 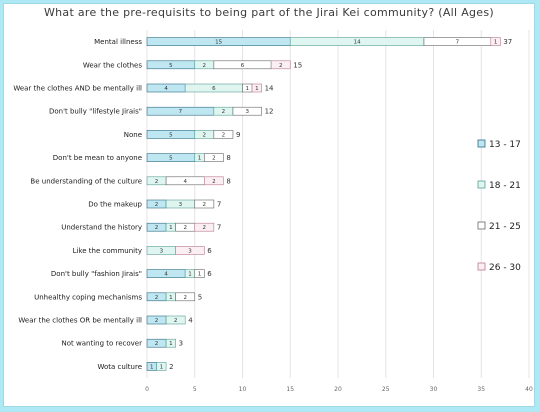 I want to click on x-tick-label: 15, so click(x=290, y=389).